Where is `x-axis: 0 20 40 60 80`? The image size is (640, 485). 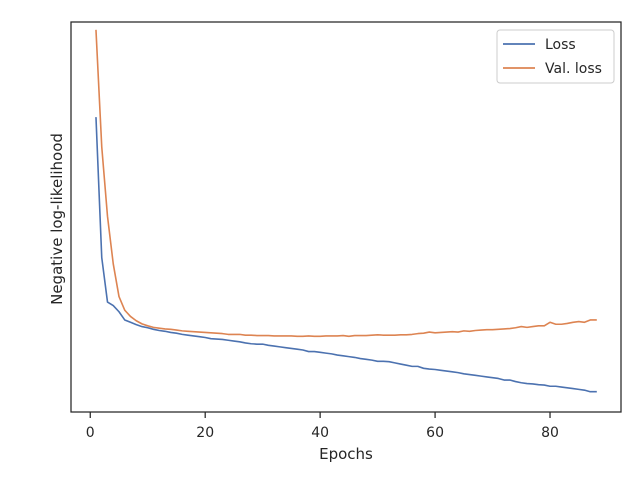
x-axis: 0 20 40 60 80 is located at coordinates (322, 426).